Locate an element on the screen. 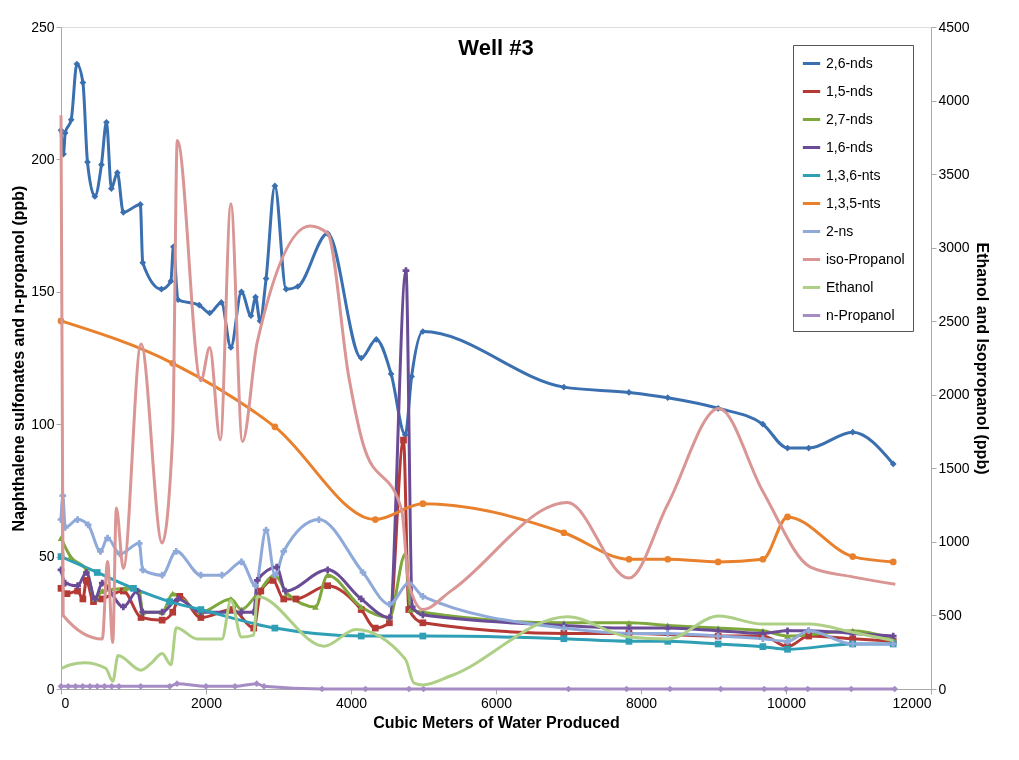 This screenshot has height=760, width=1019. x-tick-label: 4000 is located at coordinates (351, 702).